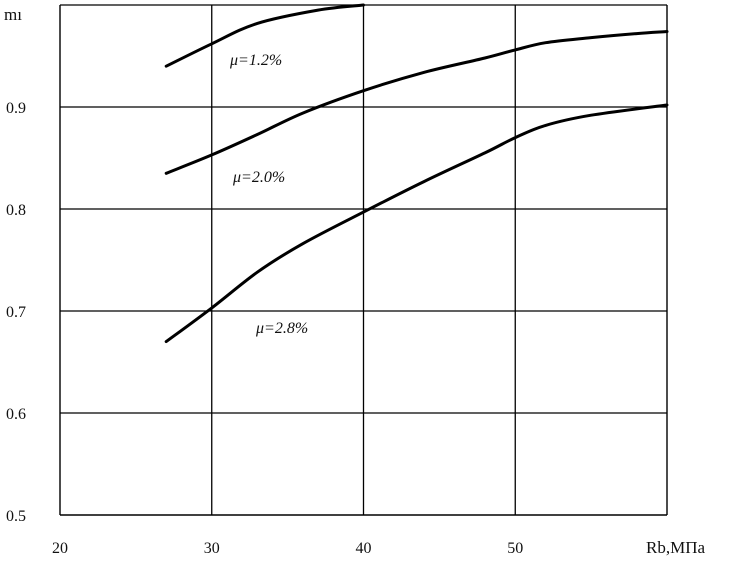 The width and height of the screenshot is (743, 570). What do you see at coordinates (16, 414) in the screenshot?
I see `y-tick-label-2: 0.6` at bounding box center [16, 414].